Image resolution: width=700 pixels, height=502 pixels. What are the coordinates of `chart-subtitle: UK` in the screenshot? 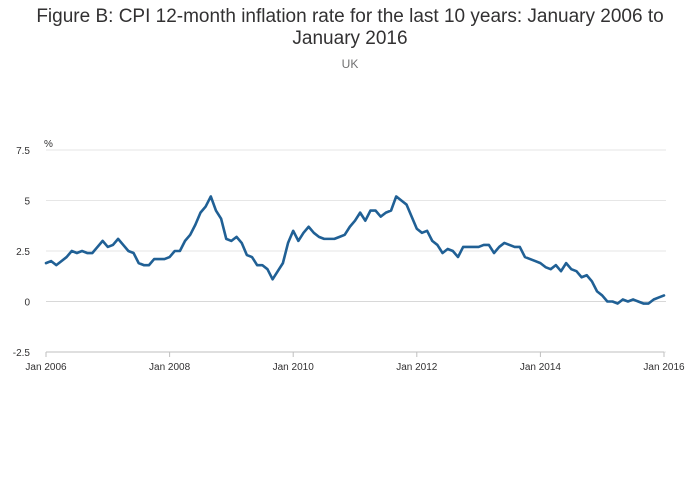 It's located at (350, 64).